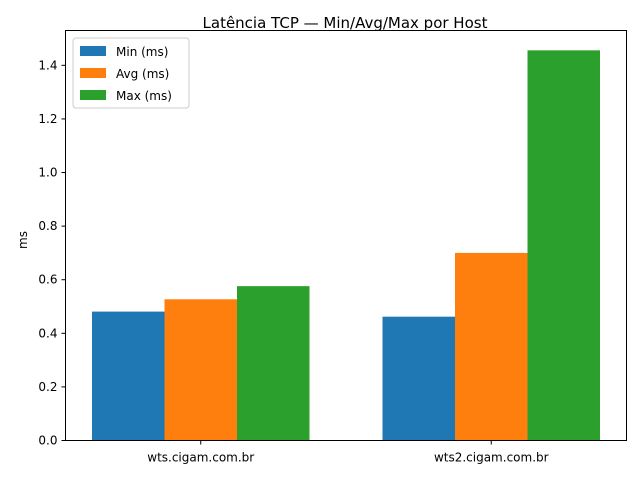 The width and height of the screenshot is (640, 484). Describe the element at coordinates (47, 441) in the screenshot. I see `y-tick-label: 0.0` at that location.